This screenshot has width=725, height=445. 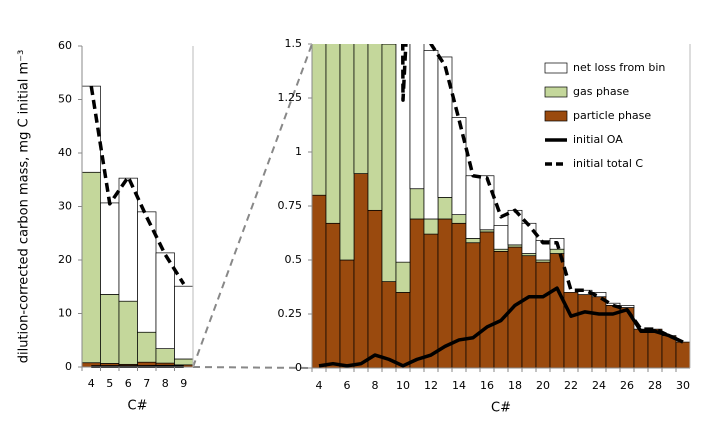 I want to click on y-tick-label: 20, so click(x=65, y=259).